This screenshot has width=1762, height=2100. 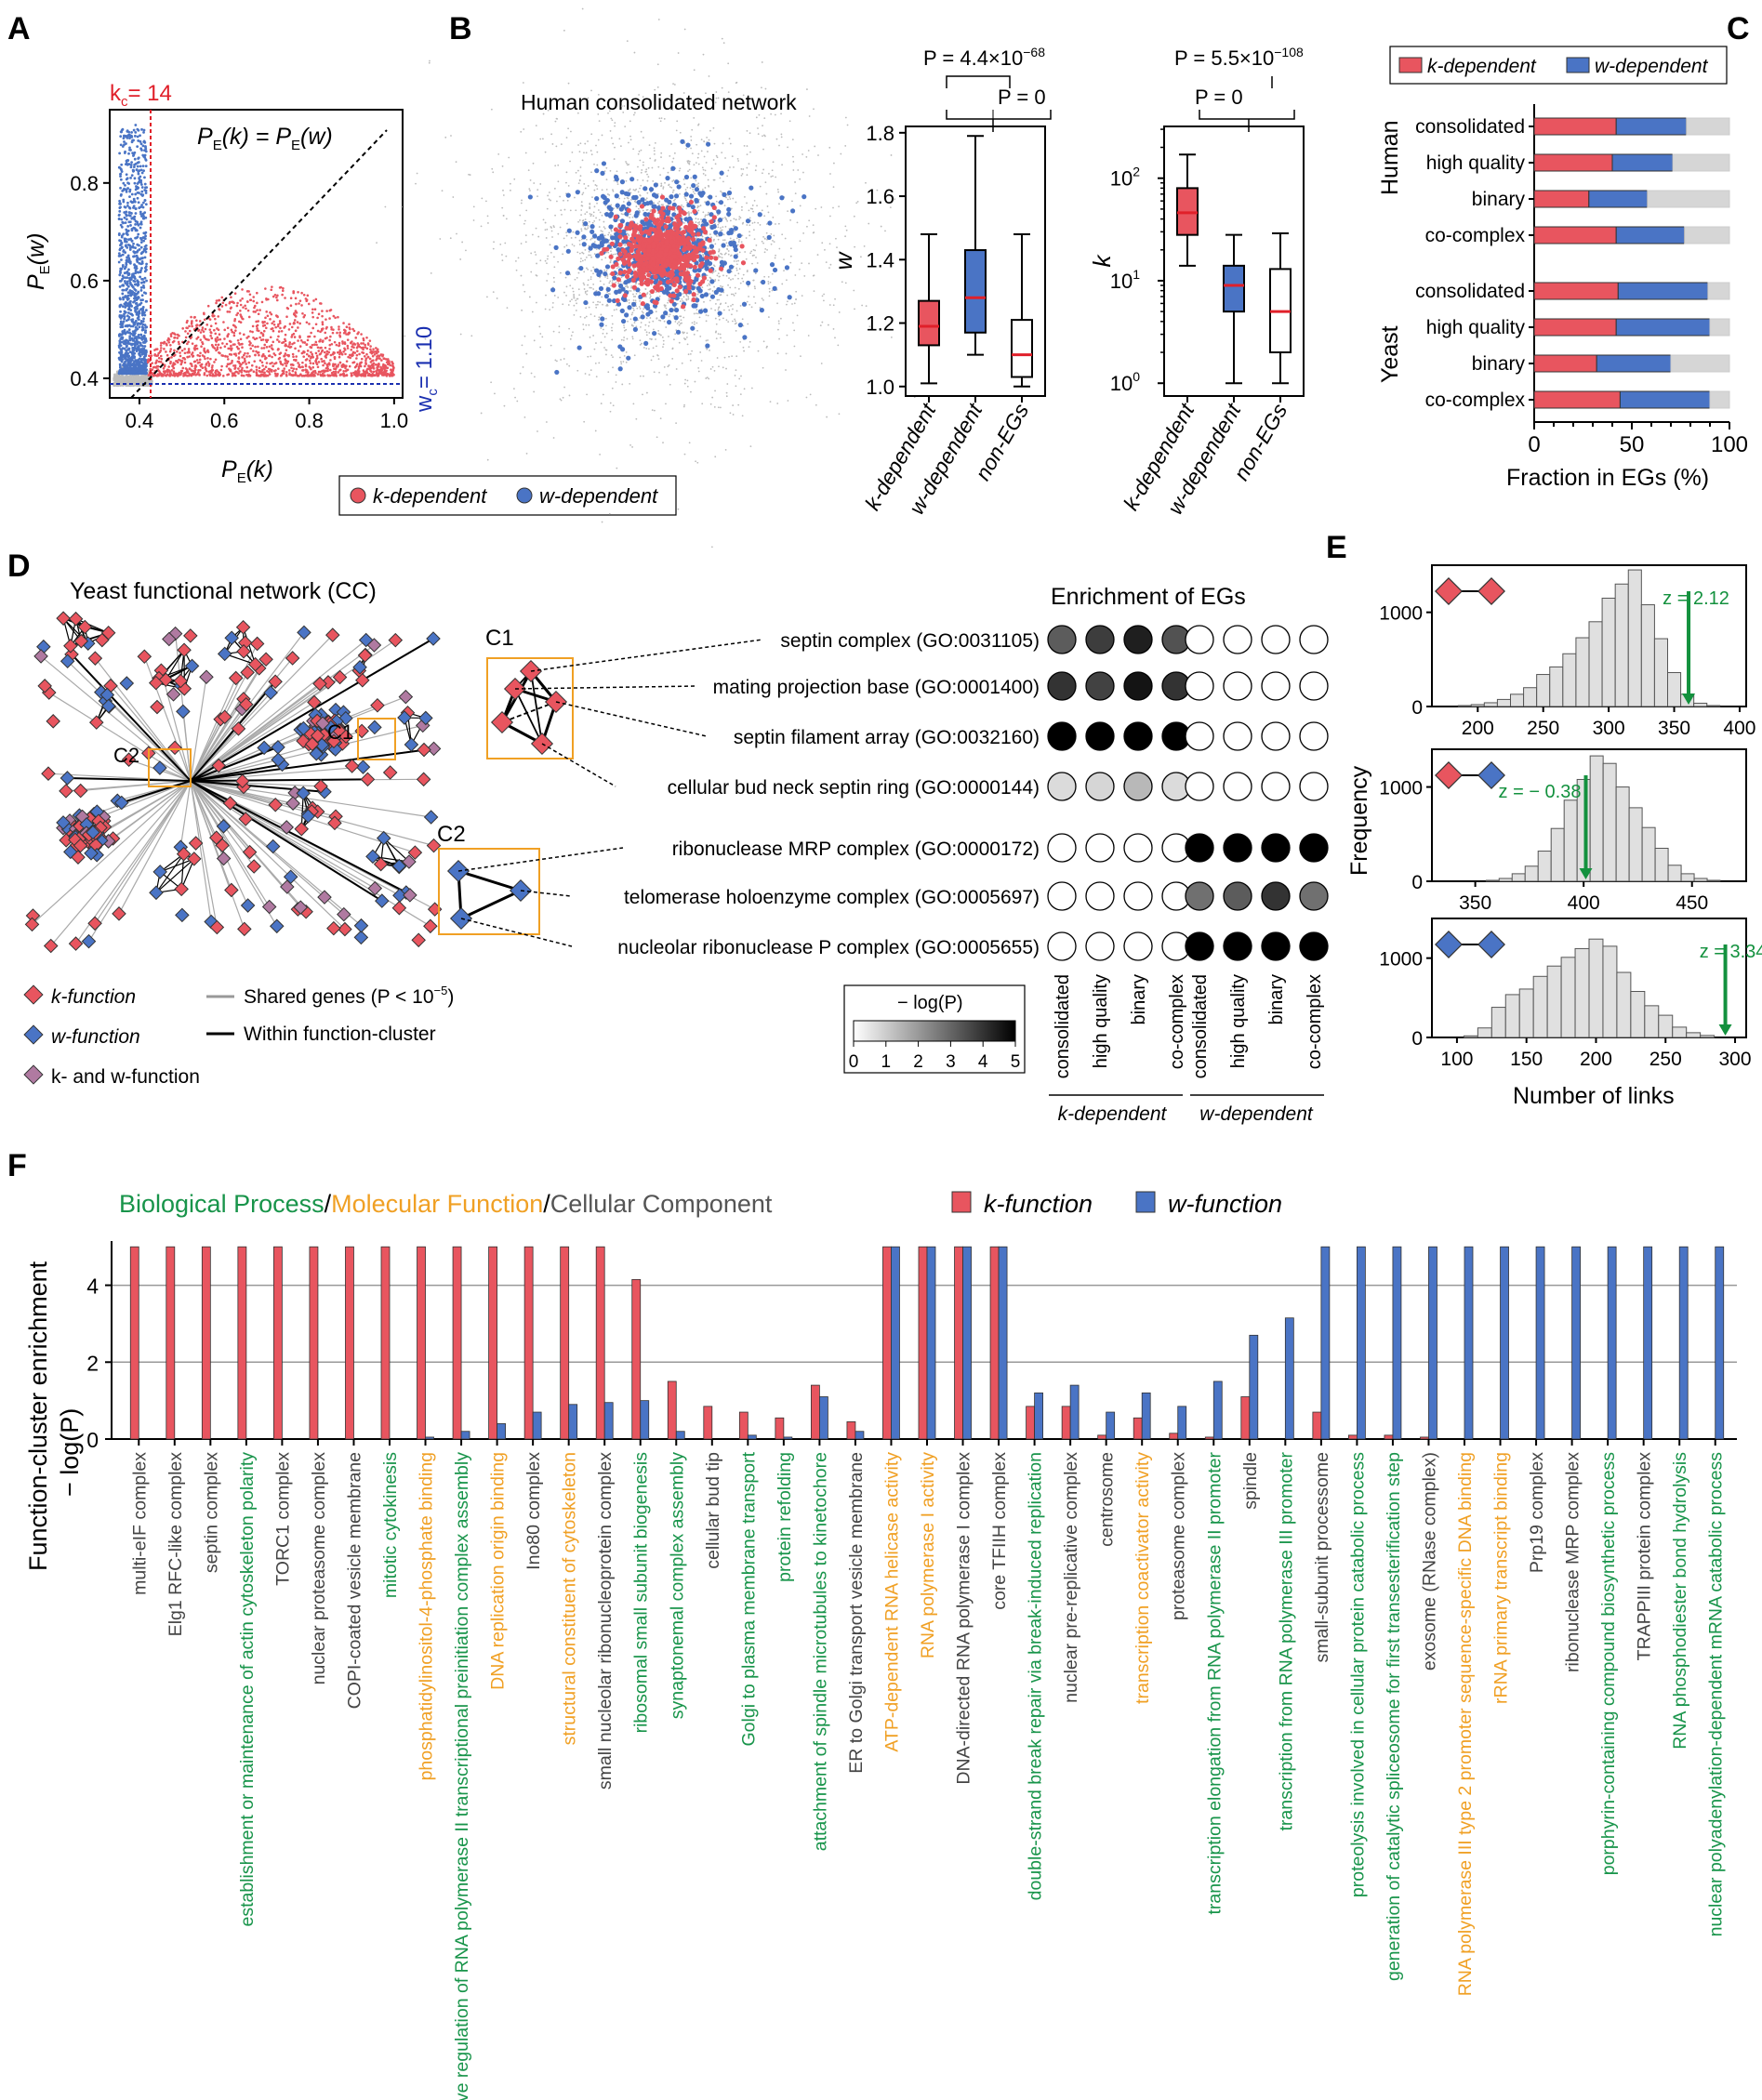 What do you see at coordinates (90, 281) in the screenshot?
I see `y-axis: 0.40.60.8` at bounding box center [90, 281].